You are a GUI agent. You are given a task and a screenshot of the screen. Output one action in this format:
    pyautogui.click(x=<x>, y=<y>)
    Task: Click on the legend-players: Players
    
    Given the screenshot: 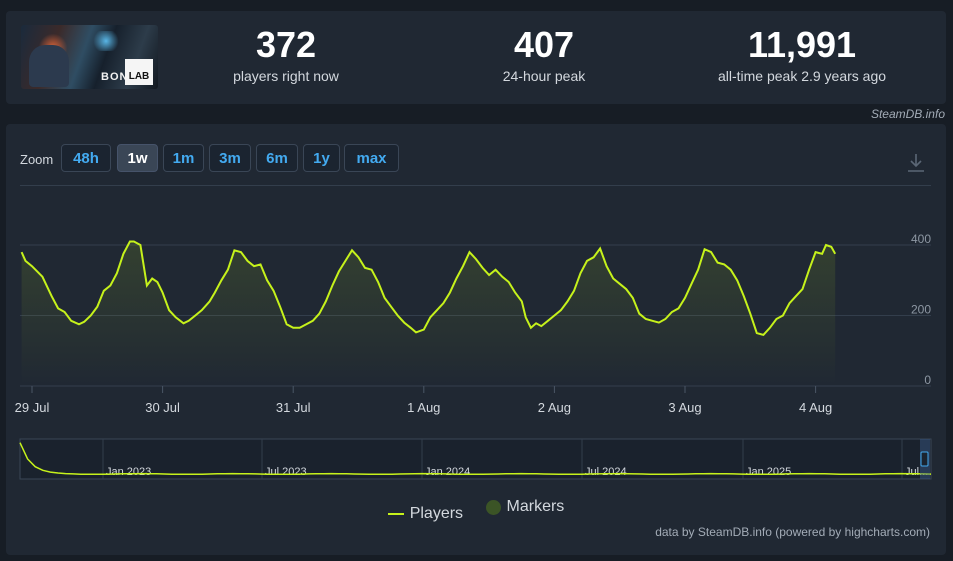 What is the action you would take?
    pyautogui.click(x=425, y=513)
    